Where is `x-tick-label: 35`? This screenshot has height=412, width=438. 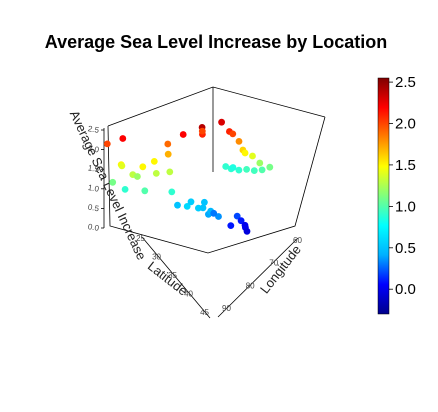 x-tick-label: 35 is located at coordinates (172, 275).